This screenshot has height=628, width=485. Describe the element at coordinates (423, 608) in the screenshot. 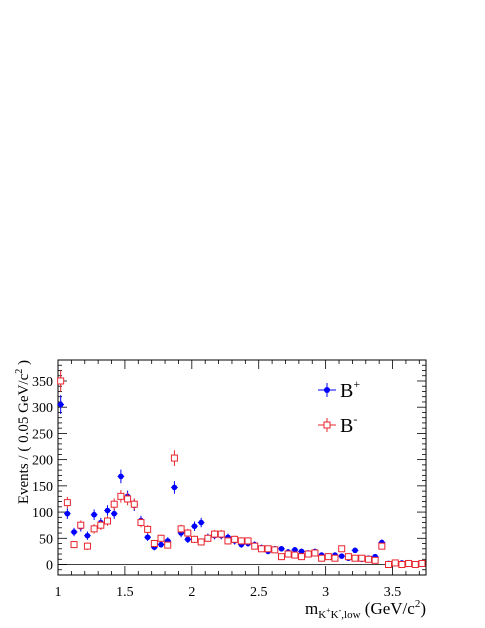

I see `x-axis-label-unit-close: )` at that location.